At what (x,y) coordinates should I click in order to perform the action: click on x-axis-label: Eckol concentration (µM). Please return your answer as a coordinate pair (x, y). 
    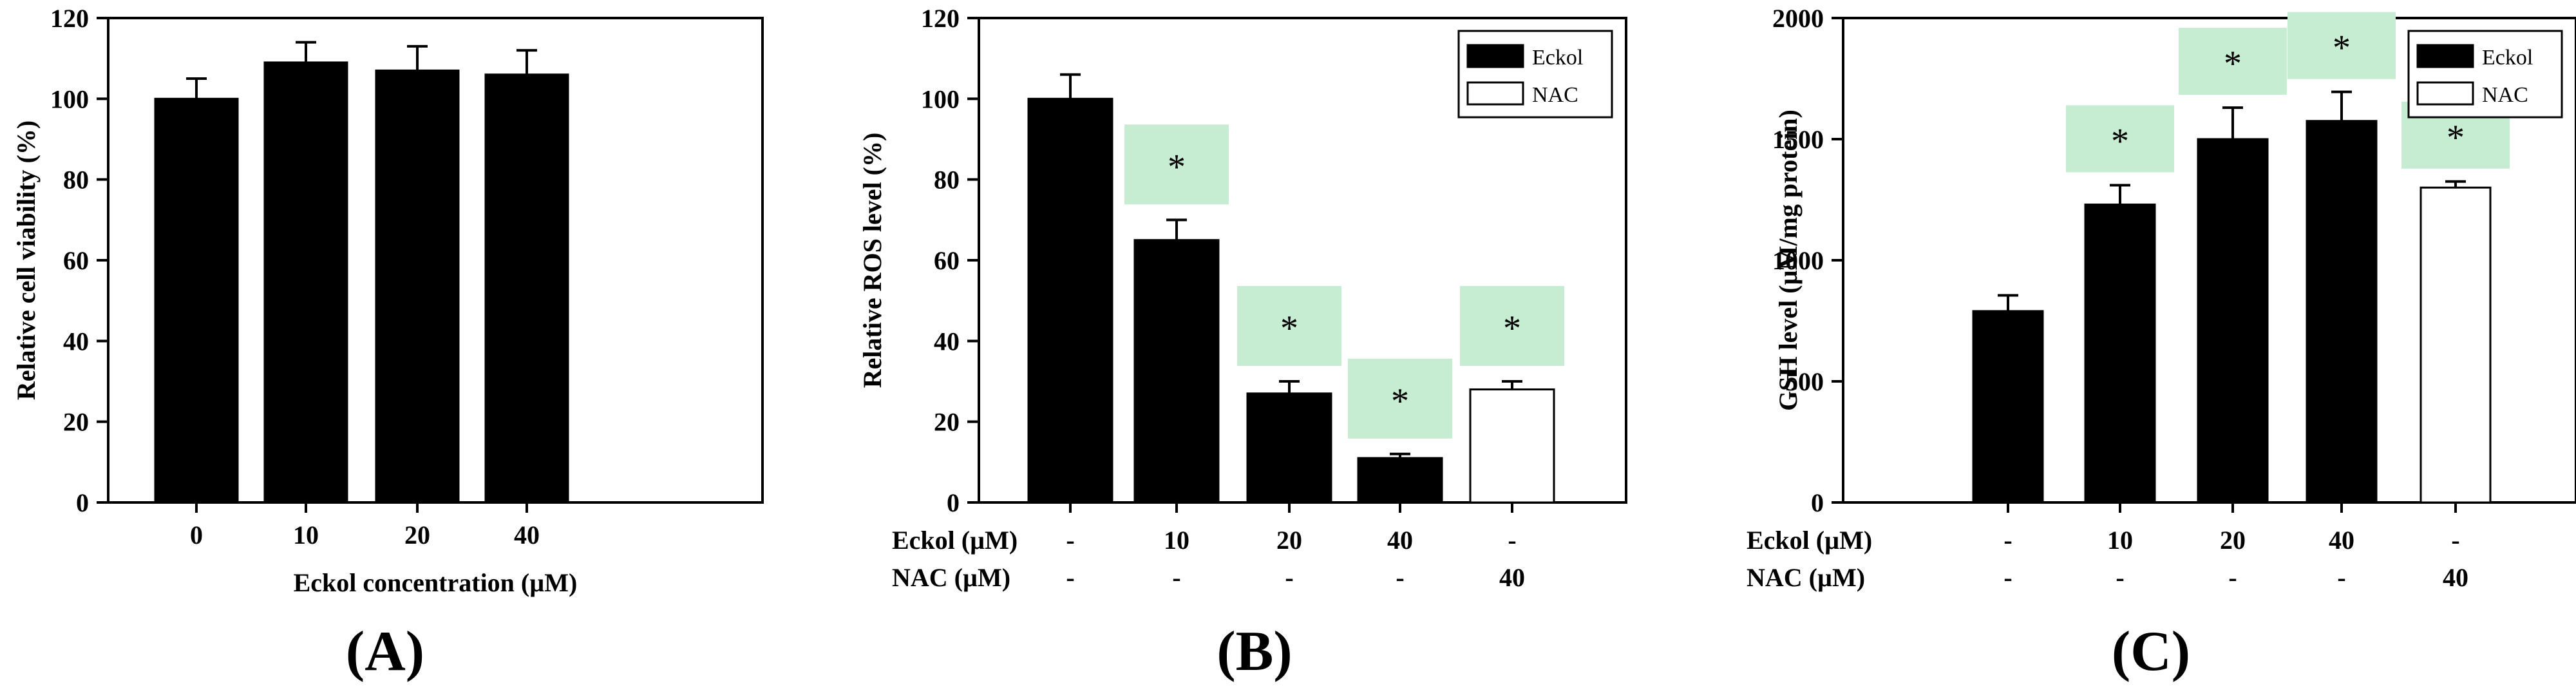
    Looking at the image, I should click on (436, 582).